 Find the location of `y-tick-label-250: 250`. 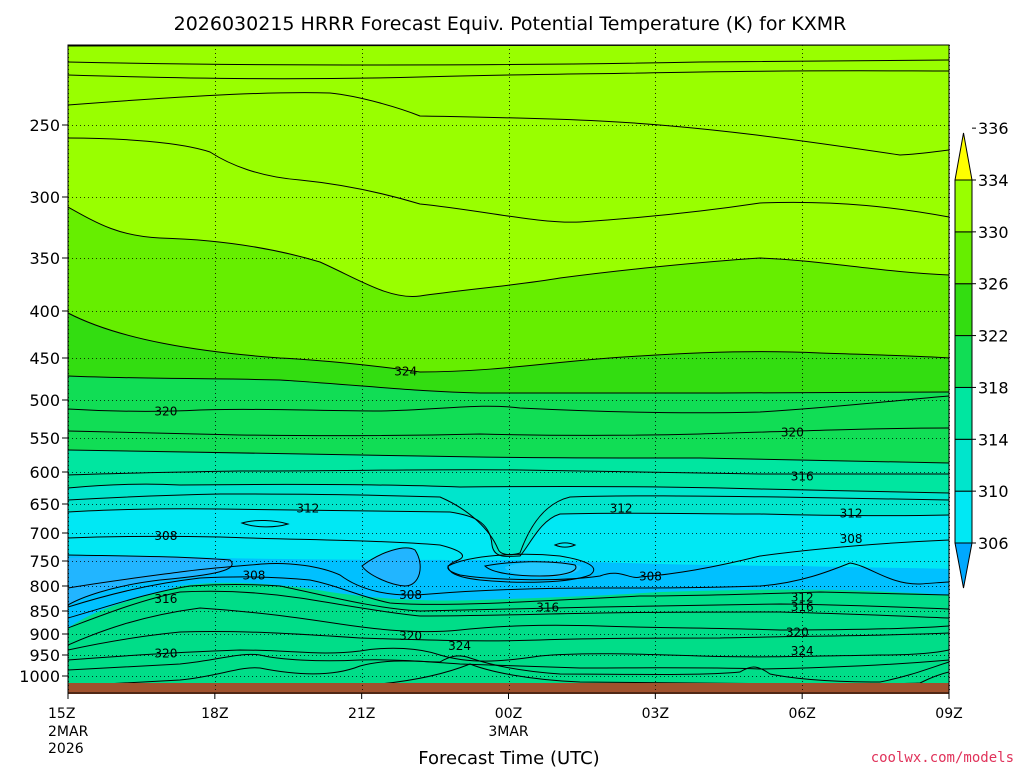

y-tick-label-250: 250 is located at coordinates (44, 125).